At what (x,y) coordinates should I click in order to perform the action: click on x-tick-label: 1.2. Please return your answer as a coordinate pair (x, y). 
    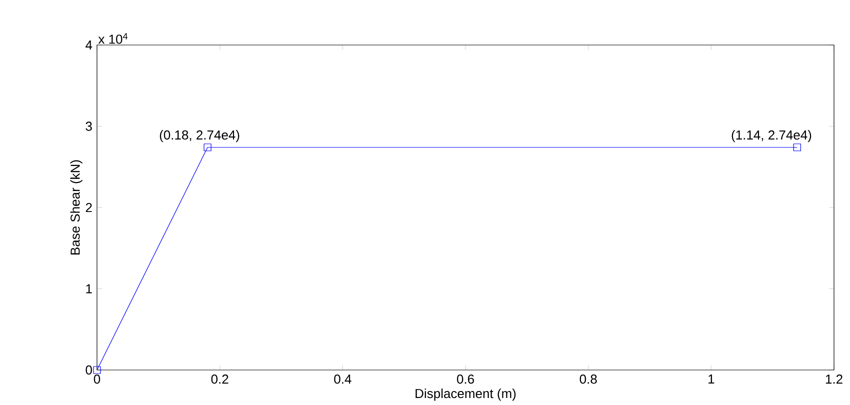
    Looking at the image, I should click on (834, 379).